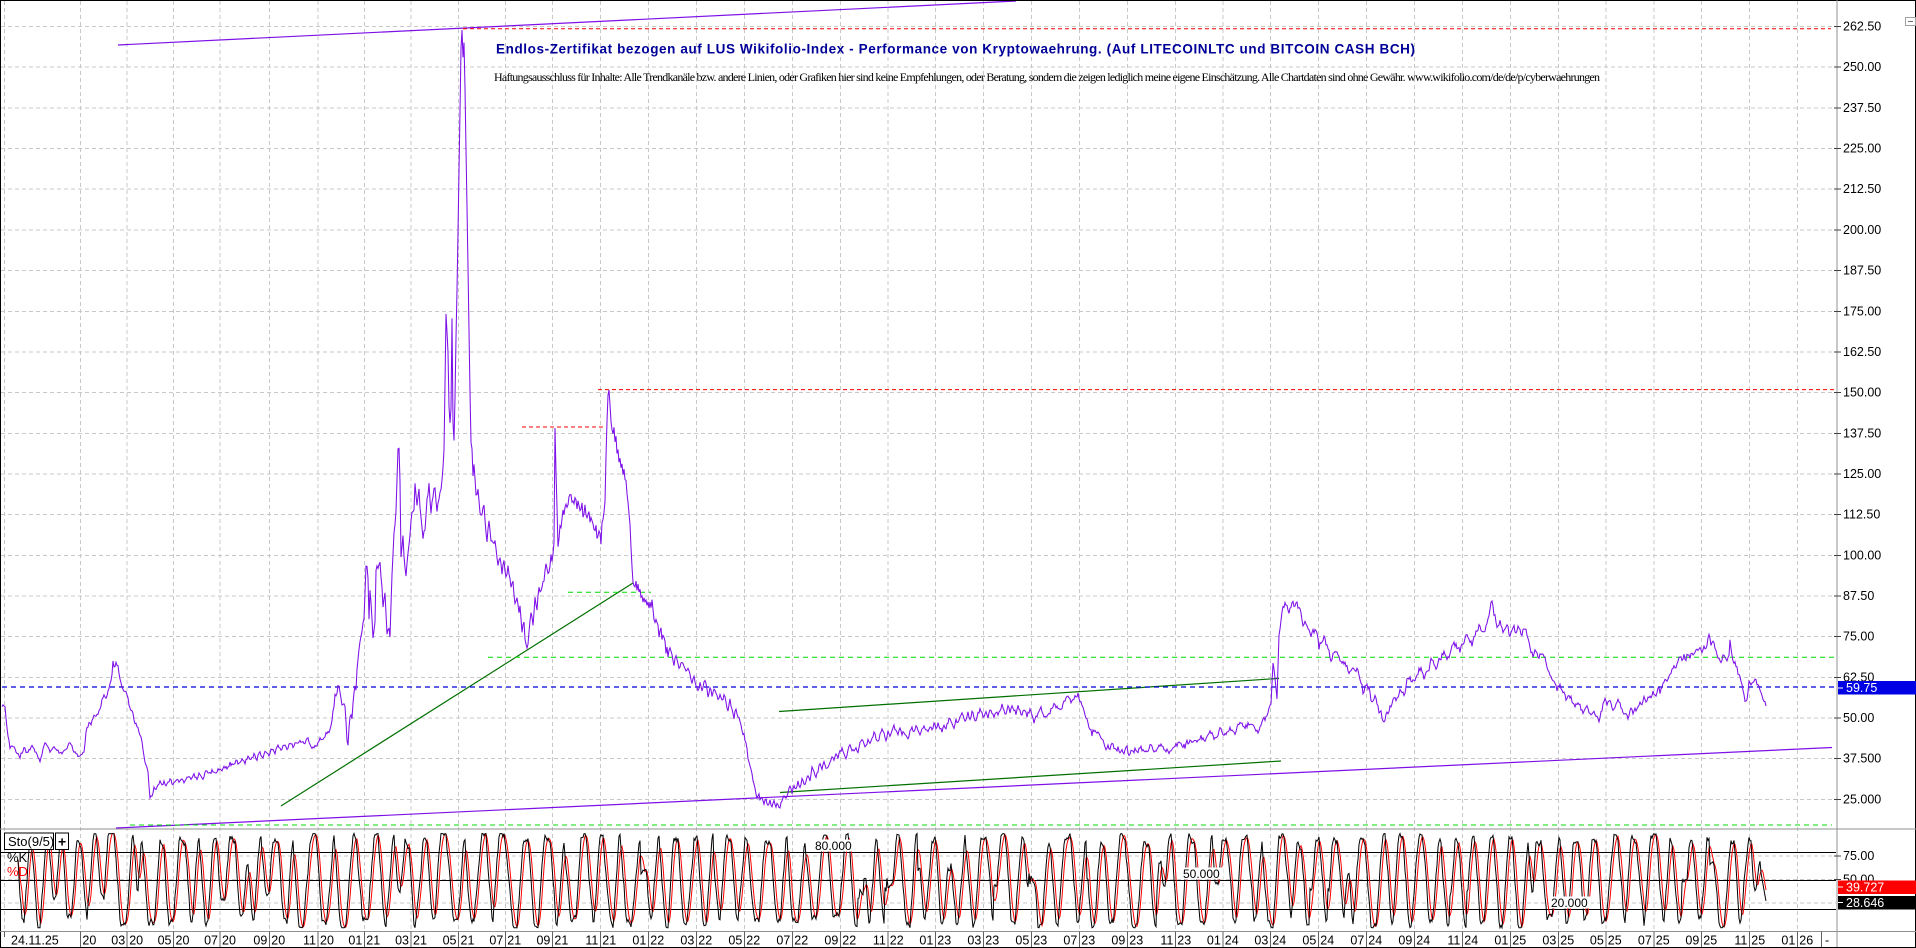 The height and width of the screenshot is (948, 1916). I want to click on svg-text: 20.000, so click(1569, 903).